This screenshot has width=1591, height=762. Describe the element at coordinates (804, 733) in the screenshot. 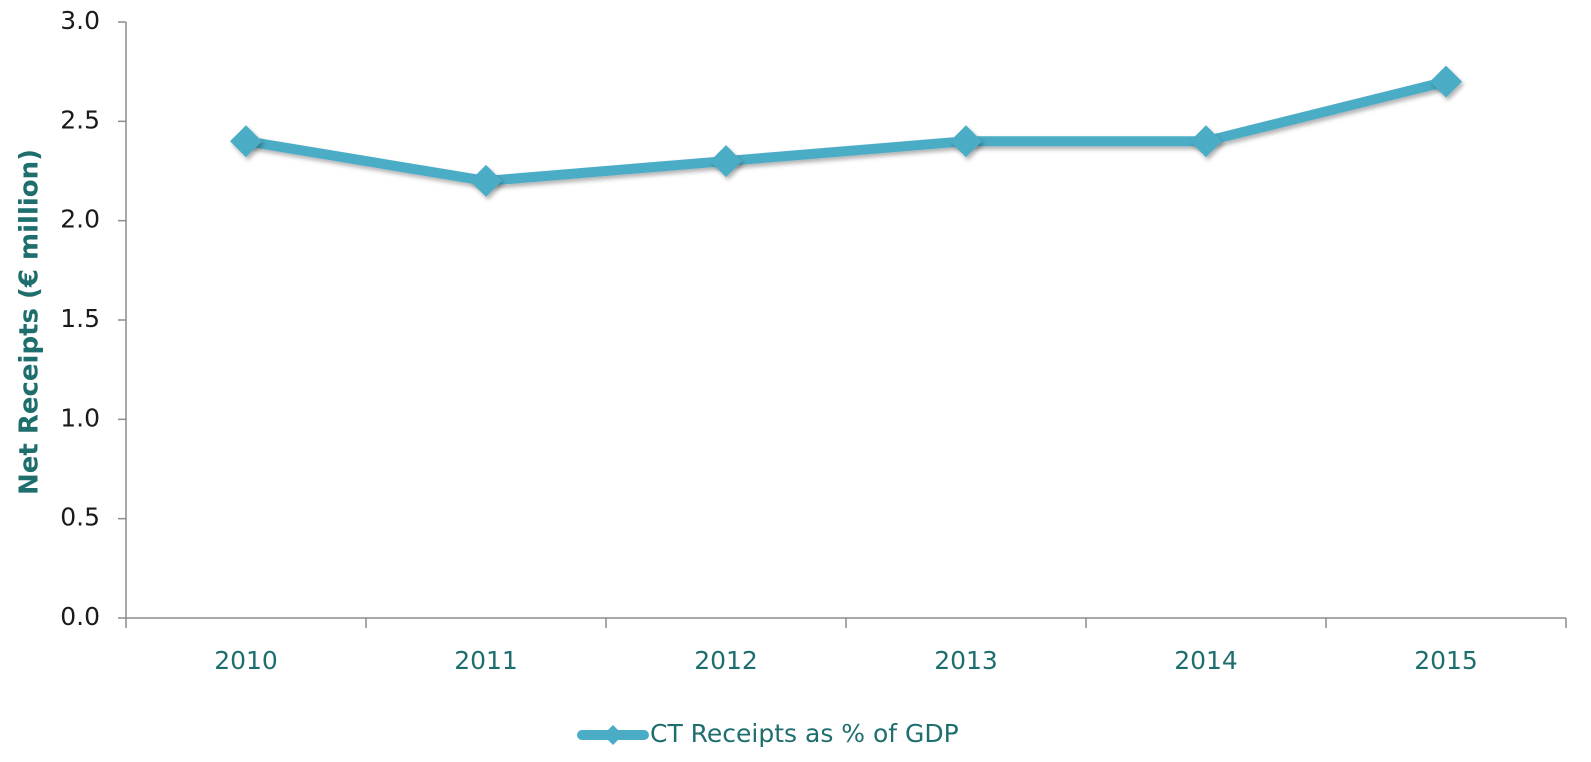

I see `legend-label: CT Receipts as % of GDP` at that location.